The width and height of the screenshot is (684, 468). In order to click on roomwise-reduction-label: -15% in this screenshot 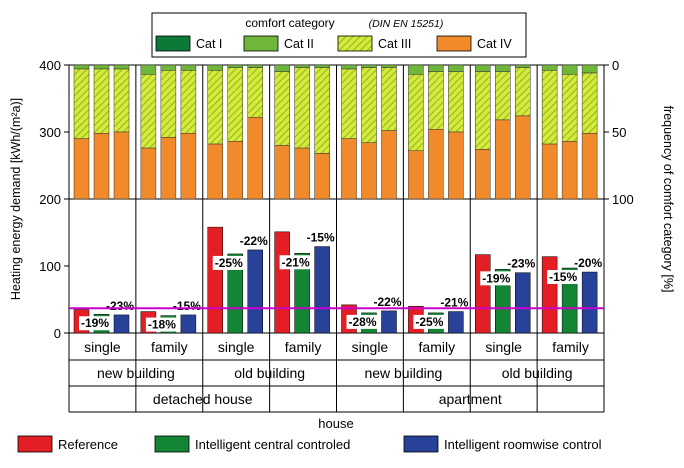, I will do `click(187, 306)`.